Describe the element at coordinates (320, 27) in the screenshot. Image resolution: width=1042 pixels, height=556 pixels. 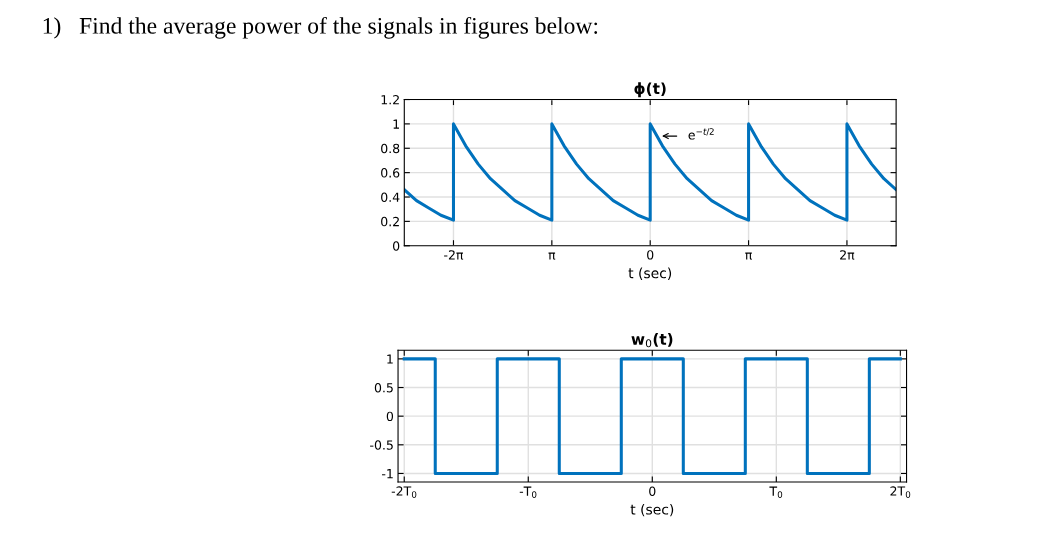
I see `text: 1) Find the average power of the signals in figures below:` at that location.